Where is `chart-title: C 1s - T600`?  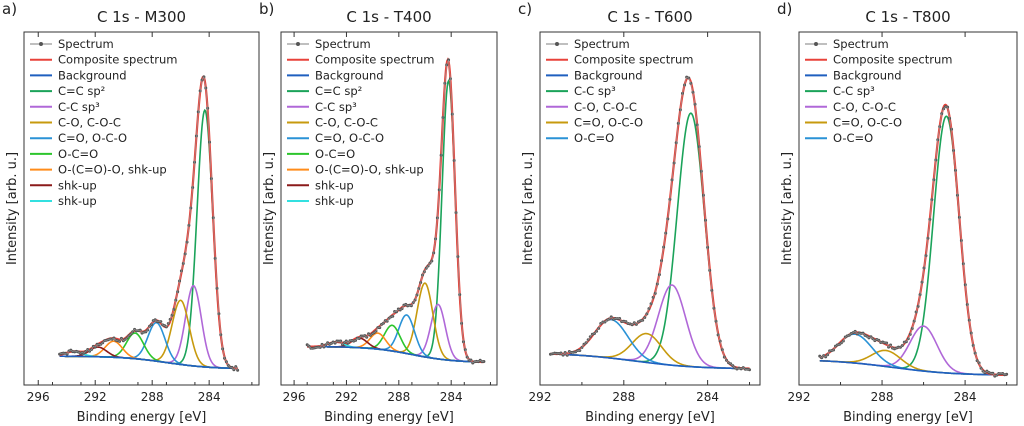 chart-title: C 1s - T600 is located at coordinates (649, 17).